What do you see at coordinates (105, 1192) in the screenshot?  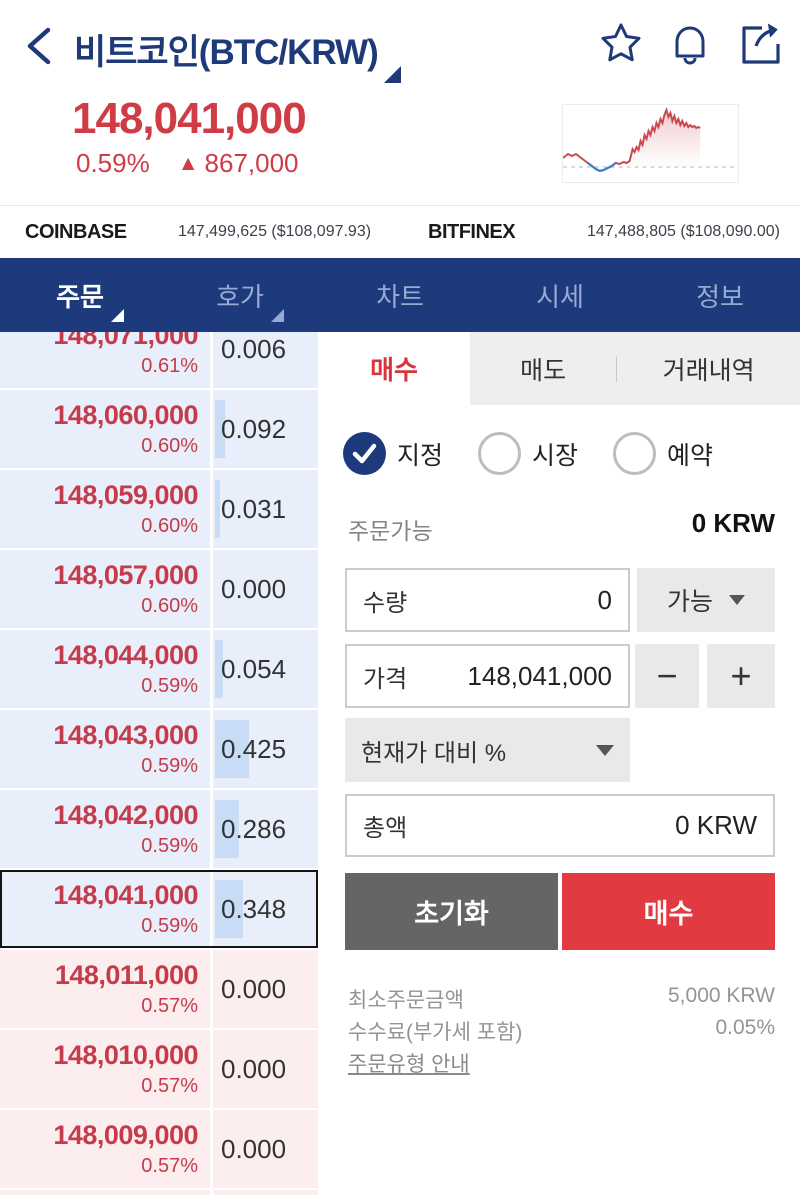 I see `order-price-cell` at bounding box center [105, 1192].